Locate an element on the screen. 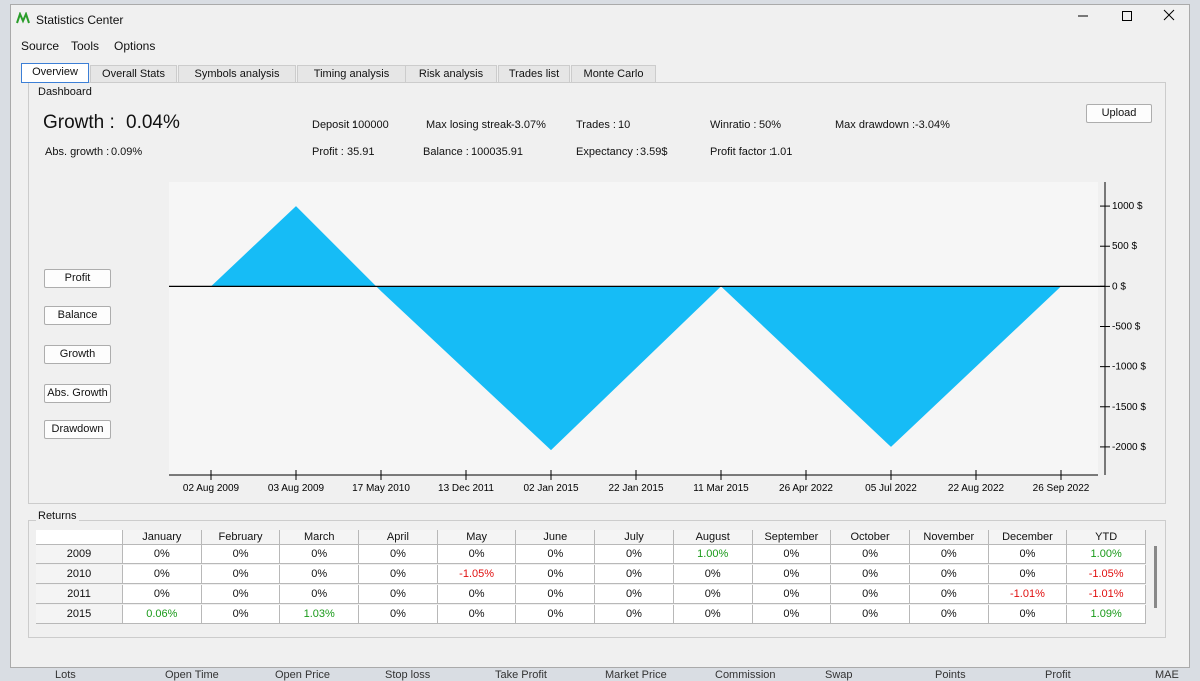 The image size is (1200, 681). x-tick-label: 13 Dec 2011 is located at coordinates (466, 488).